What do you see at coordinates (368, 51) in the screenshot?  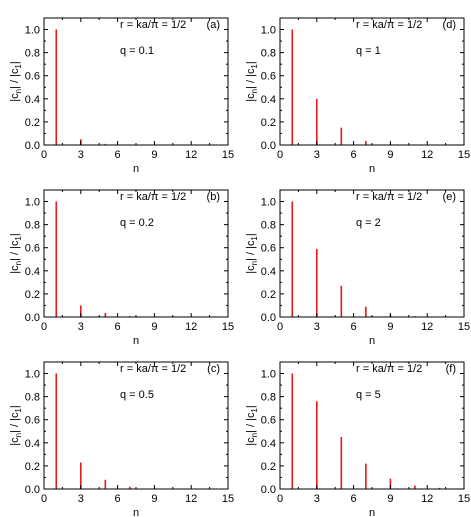 I see `annotation-q: q = 1` at bounding box center [368, 51].